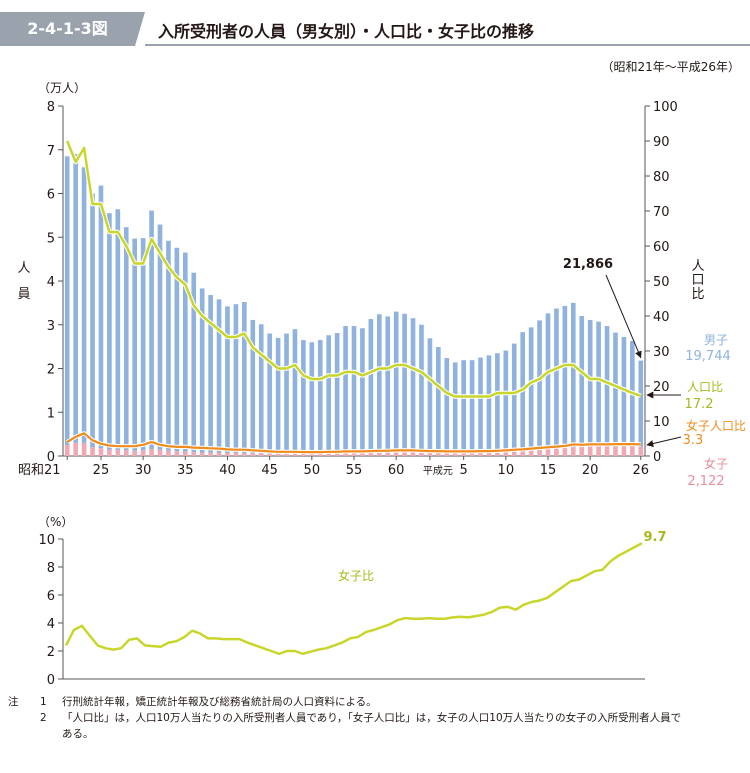 The width and height of the screenshot is (750, 773). Describe the element at coordinates (697, 266) in the screenshot. I see `right-axis-label-char: 人` at that location.